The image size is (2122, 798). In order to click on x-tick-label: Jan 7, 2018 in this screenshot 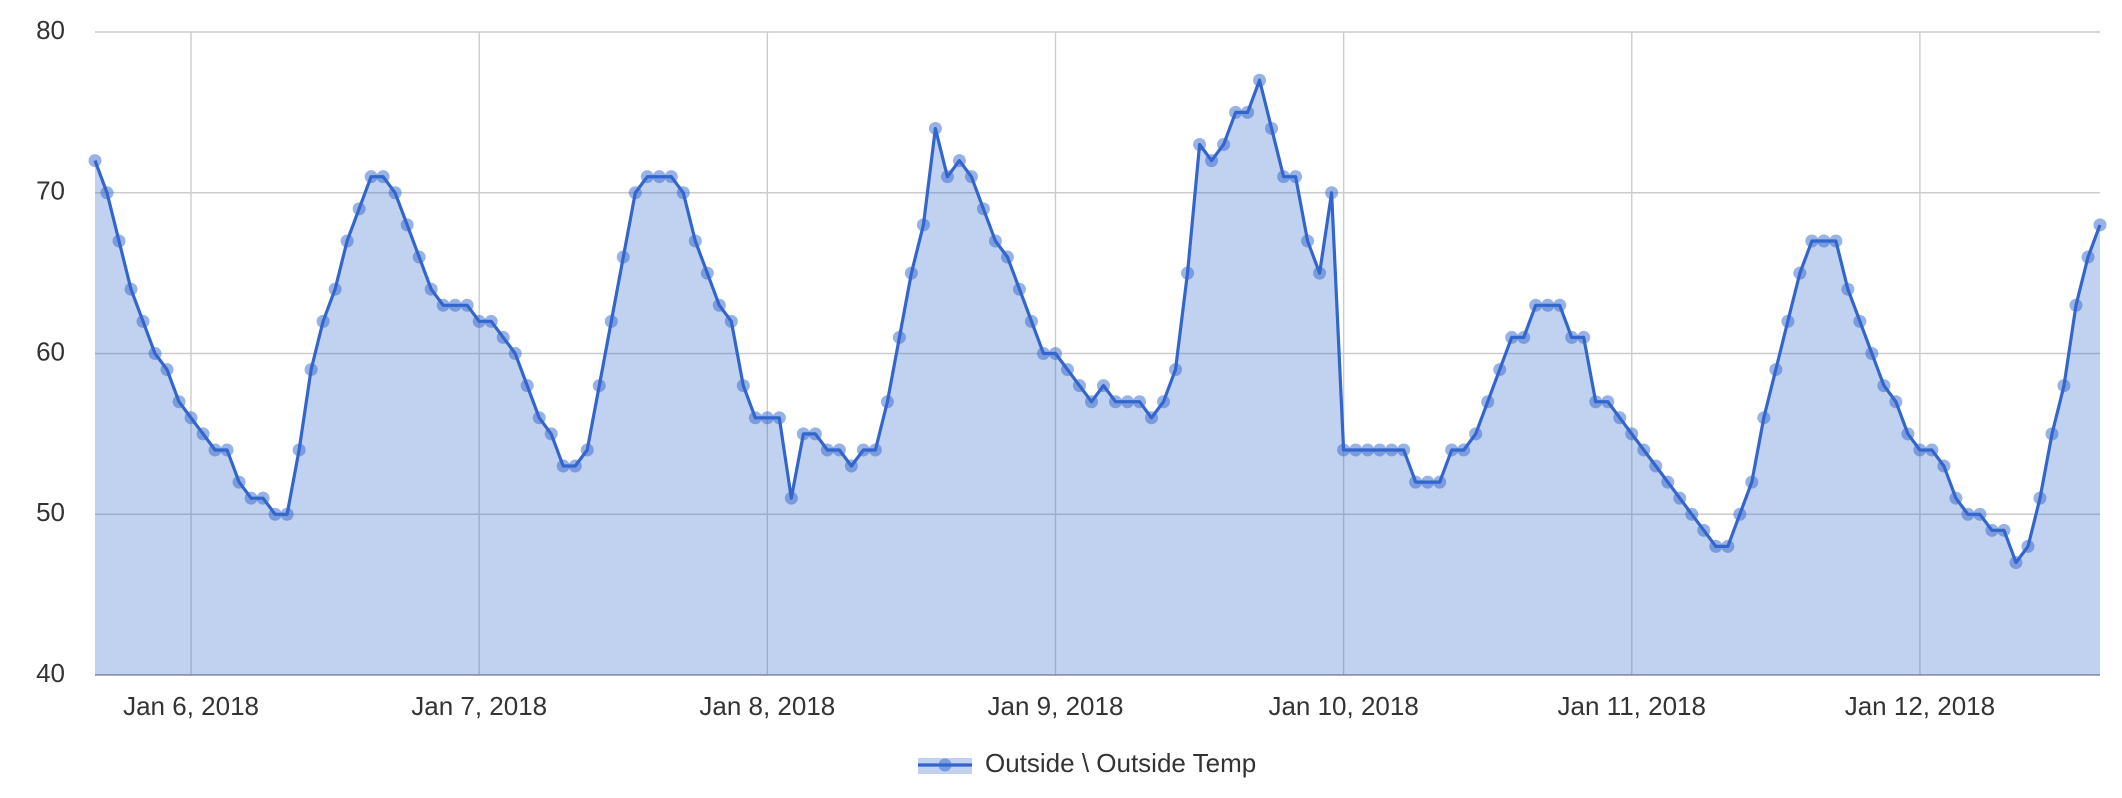, I will do `click(479, 706)`.